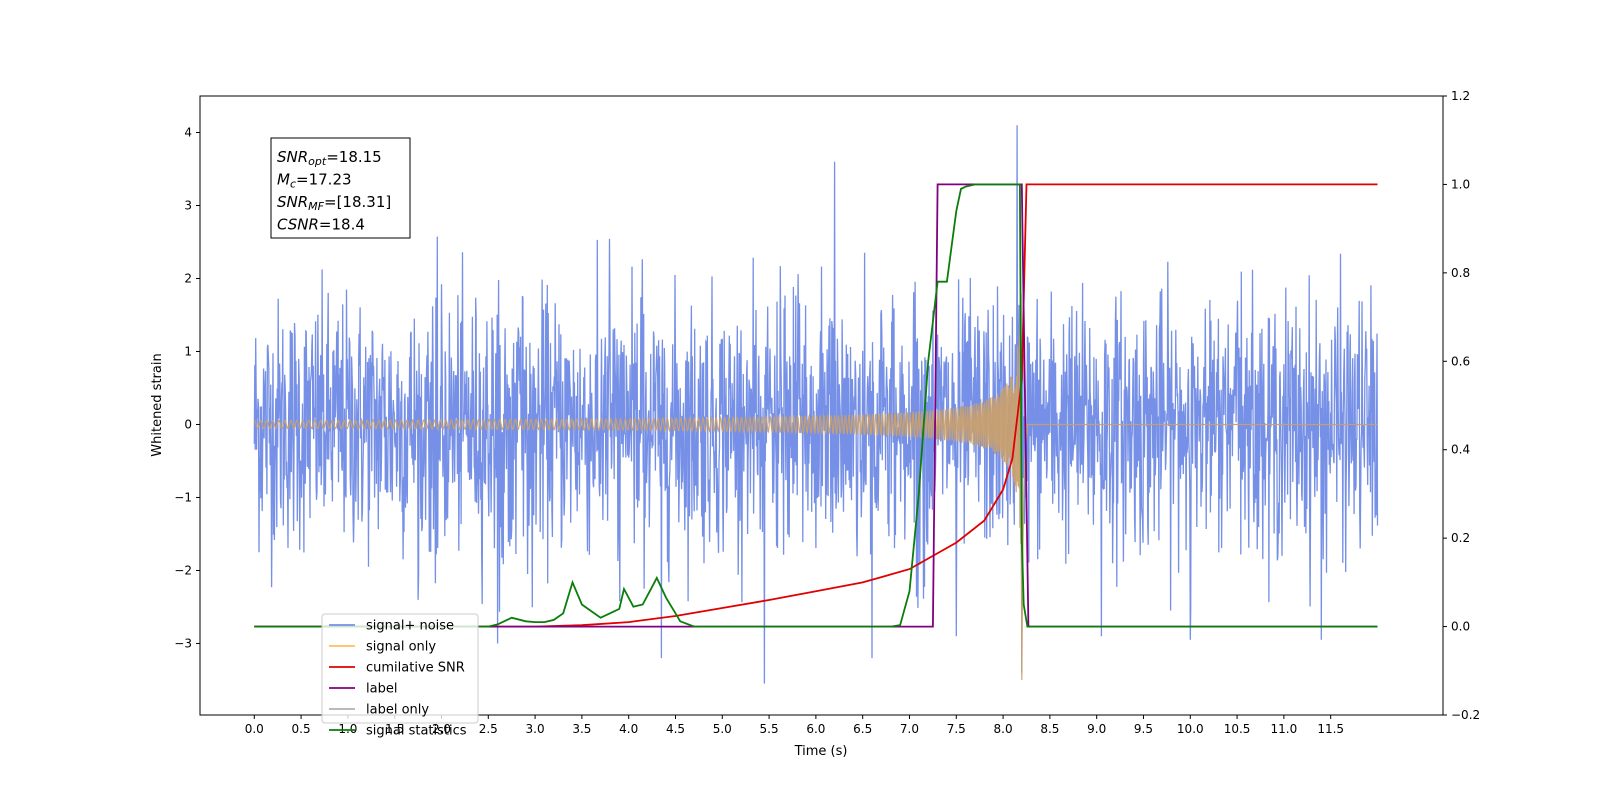 This screenshot has width=1600, height=800. What do you see at coordinates (397, 710) in the screenshot?
I see `legend-label: label only` at bounding box center [397, 710].